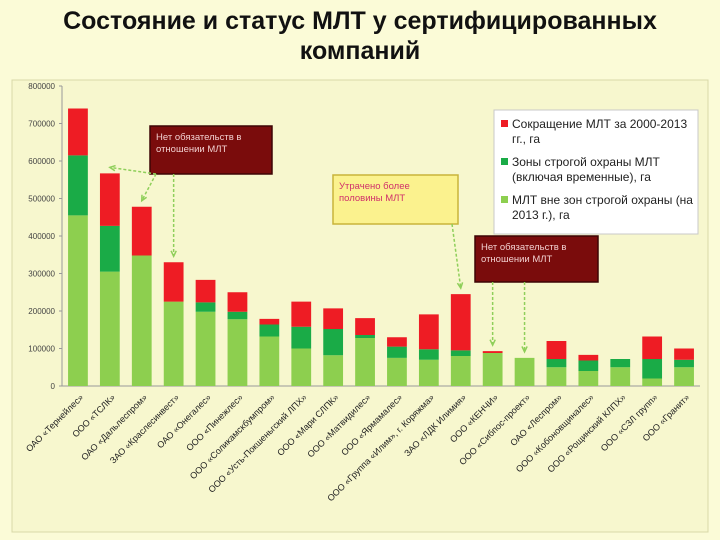 Image resolution: width=720 pixels, height=540 pixels. I want to click on y-tick-label: 0, so click(53, 386).